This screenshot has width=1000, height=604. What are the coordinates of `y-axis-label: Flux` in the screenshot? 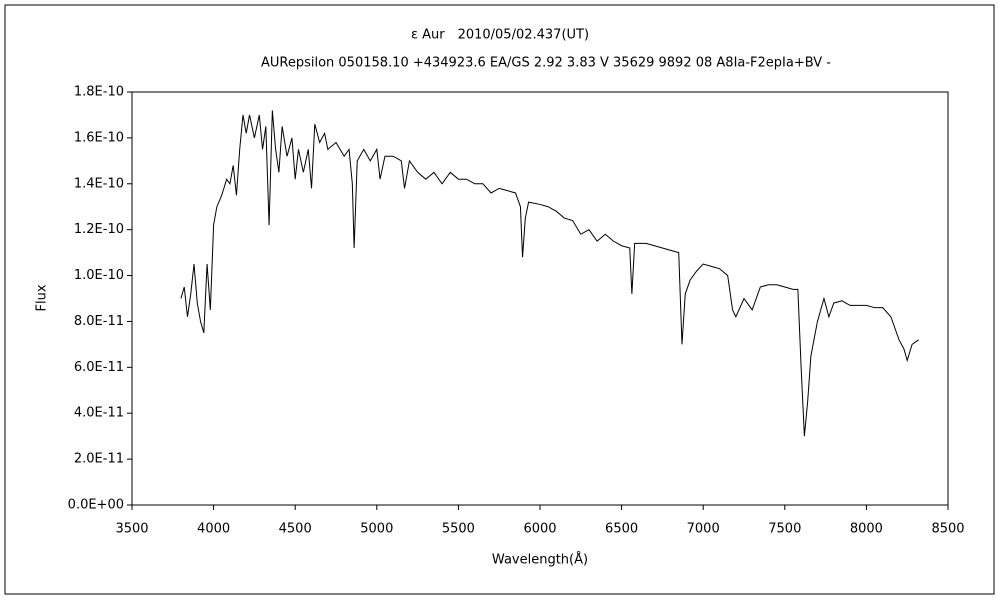 It's located at (42, 297).